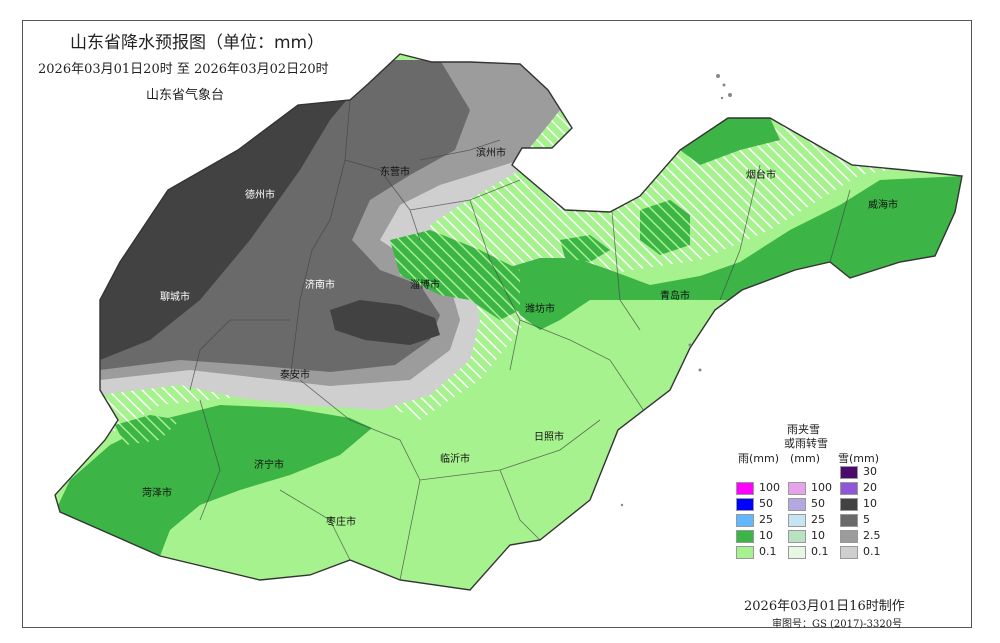 The width and height of the screenshot is (1000, 643). What do you see at coordinates (665, 227) in the screenshot?
I see `mixed-10-core-b` at bounding box center [665, 227].